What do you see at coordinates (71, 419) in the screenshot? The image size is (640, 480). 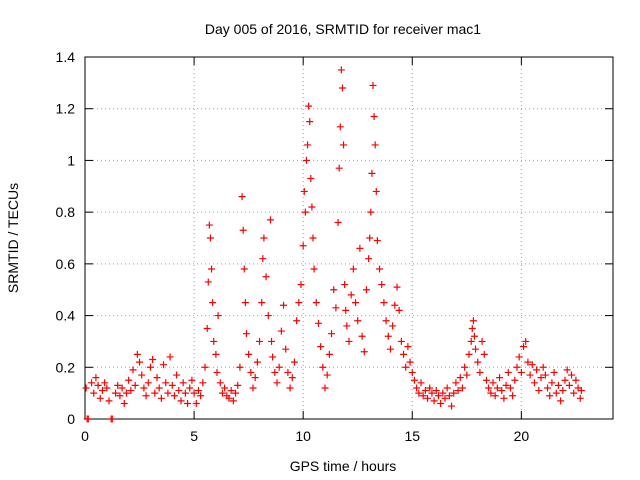 I see `y-tick-label: 0` at bounding box center [71, 419].